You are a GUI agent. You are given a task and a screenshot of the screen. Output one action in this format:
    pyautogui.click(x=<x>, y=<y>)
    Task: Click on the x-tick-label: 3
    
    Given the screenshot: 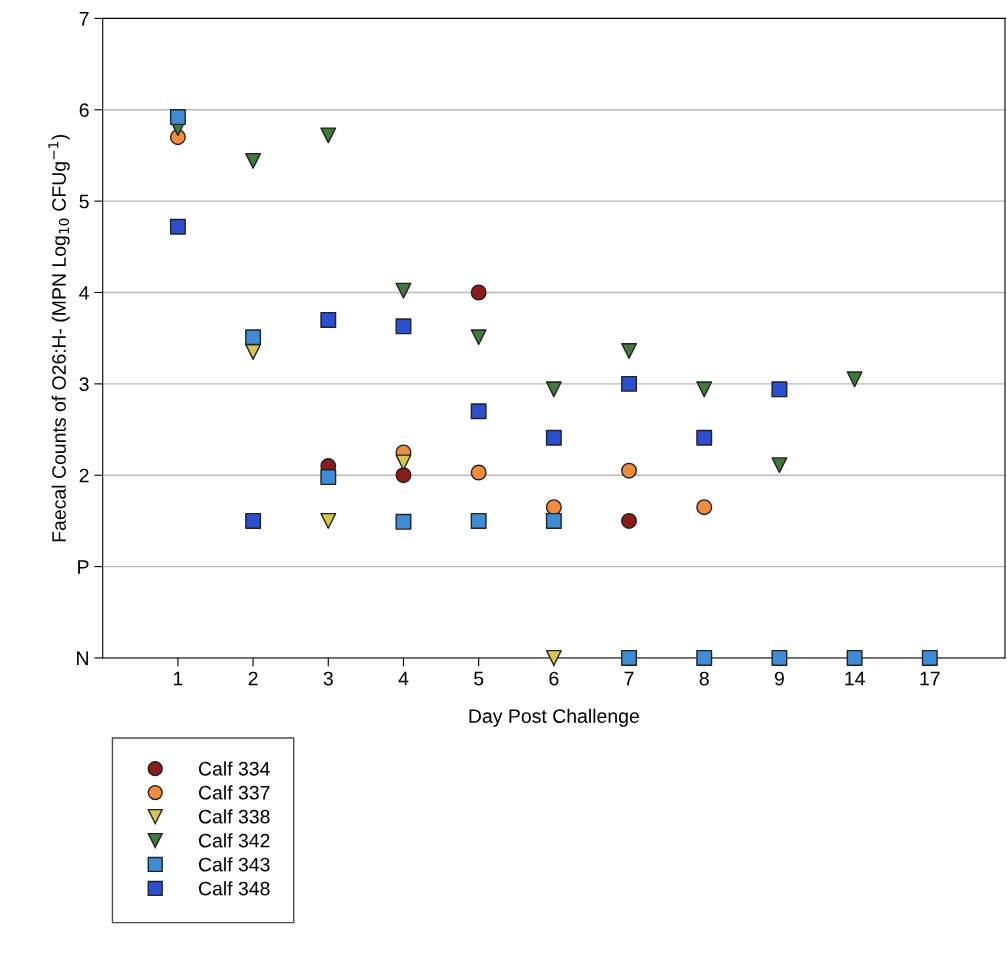 What is the action you would take?
    pyautogui.click(x=328, y=678)
    